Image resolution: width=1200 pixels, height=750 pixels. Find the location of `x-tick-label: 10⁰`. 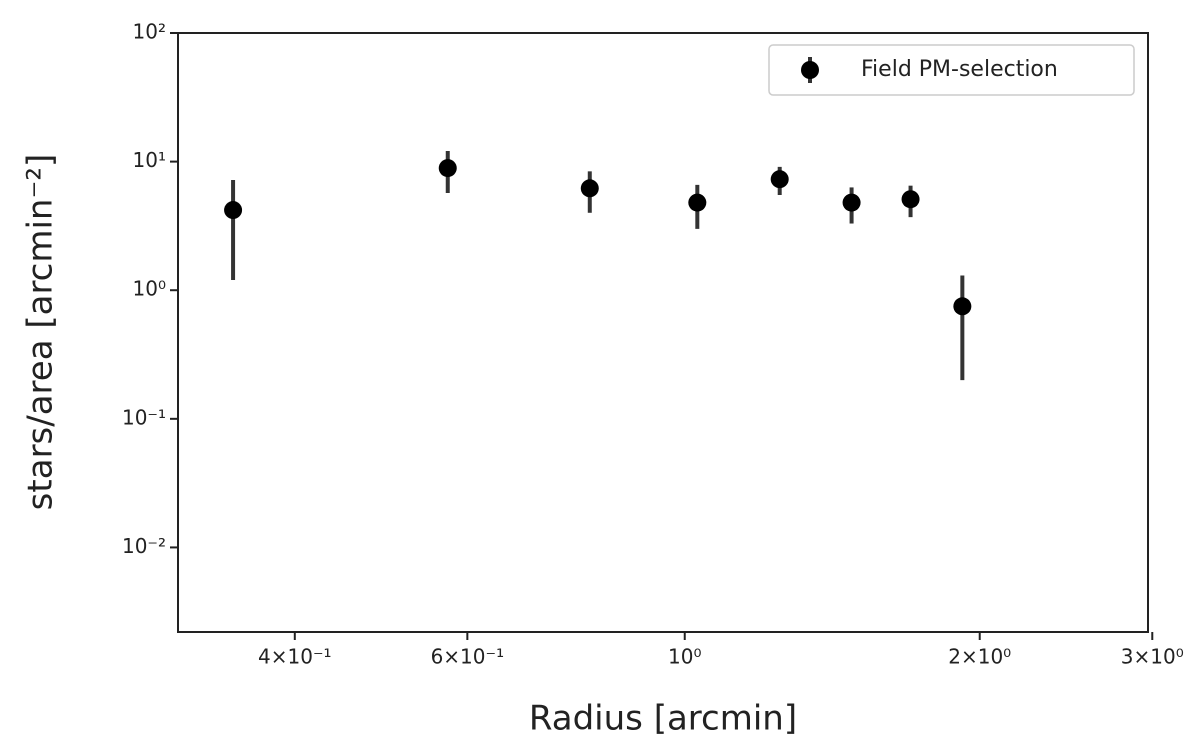

x-tick-label: 10⁰ is located at coordinates (684, 657).